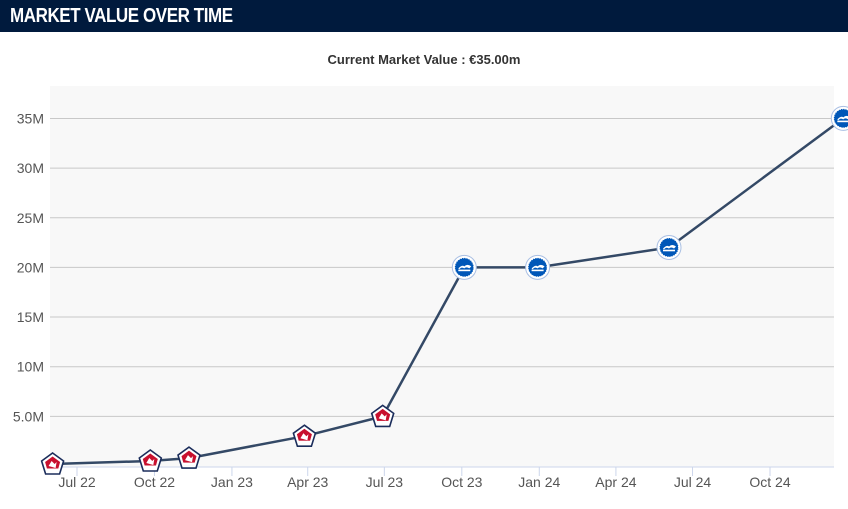 This screenshot has width=848, height=509. What do you see at coordinates (30, 218) in the screenshot?
I see `y-tick-label: 25M` at bounding box center [30, 218].